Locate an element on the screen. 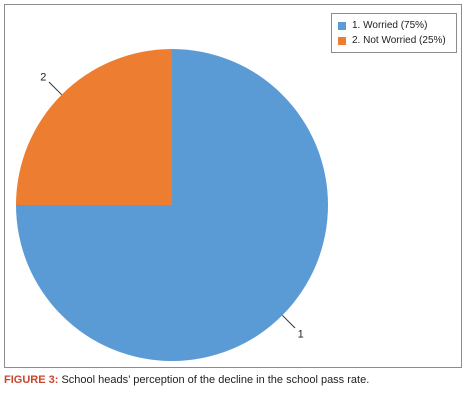 This screenshot has width=468, height=402. figure-caption-label: FIGURE 3: is located at coordinates (31, 380).